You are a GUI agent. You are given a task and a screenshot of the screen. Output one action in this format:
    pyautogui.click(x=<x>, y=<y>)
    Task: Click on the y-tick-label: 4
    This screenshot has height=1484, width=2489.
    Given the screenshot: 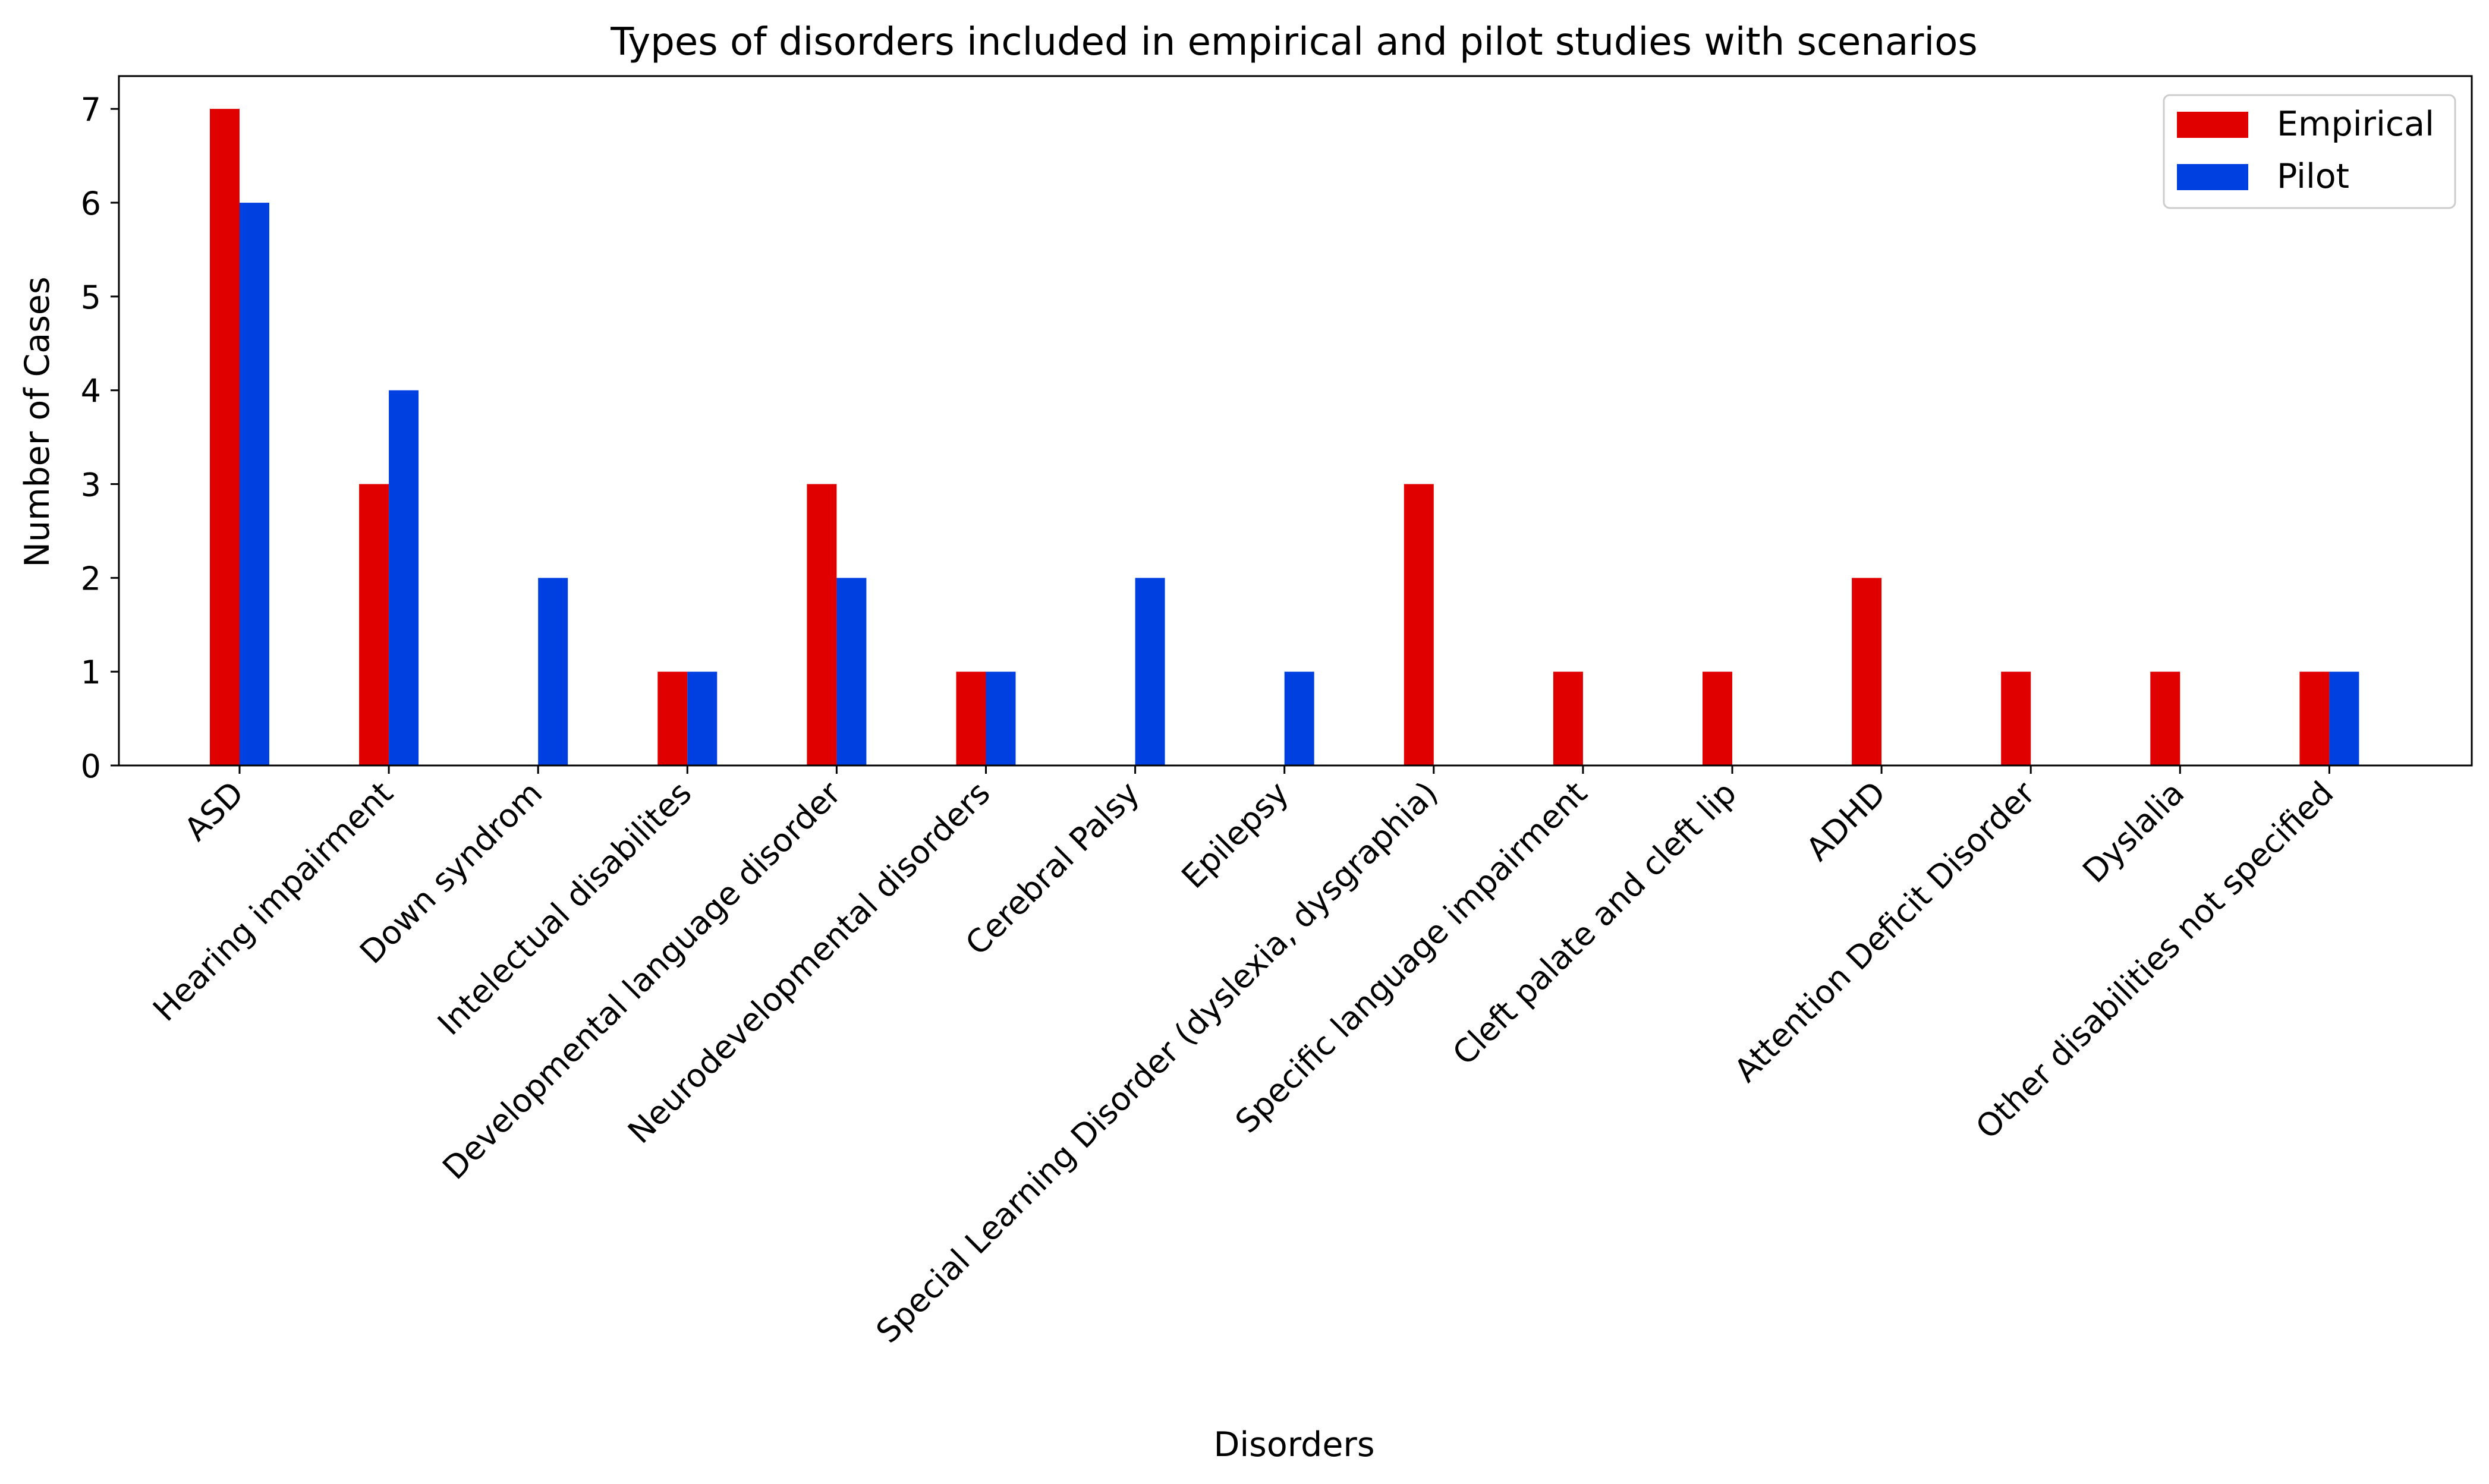 What is the action you would take?
    pyautogui.click(x=91, y=392)
    